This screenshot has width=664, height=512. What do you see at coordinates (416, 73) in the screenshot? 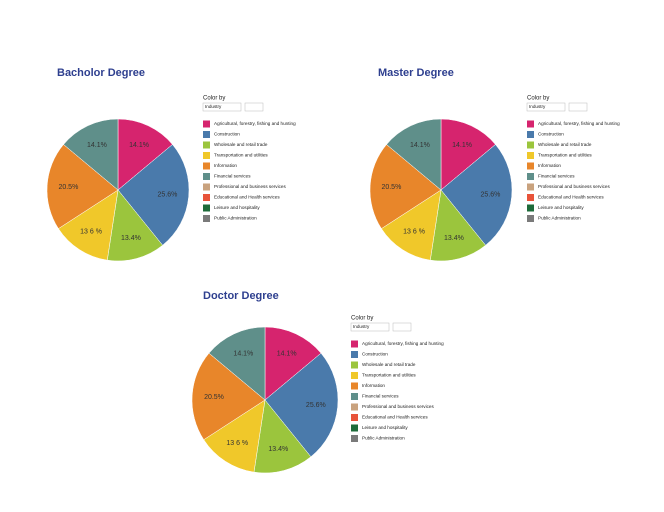
I see `chart-title: Master Degree` at bounding box center [416, 73].